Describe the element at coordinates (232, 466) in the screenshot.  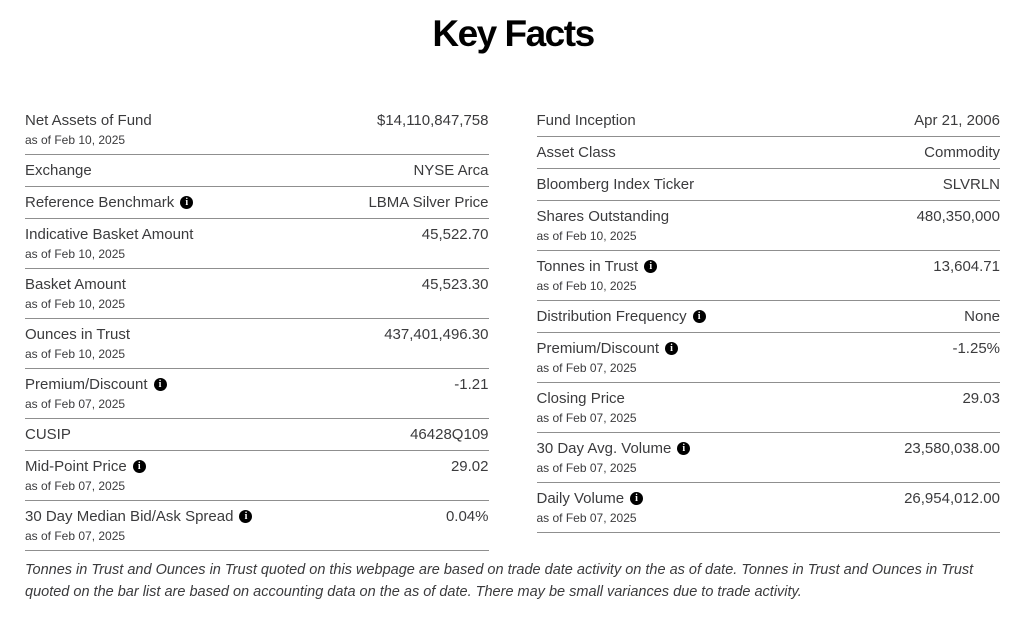
I see `fact-label-line: Mid-Point Price i` at that location.